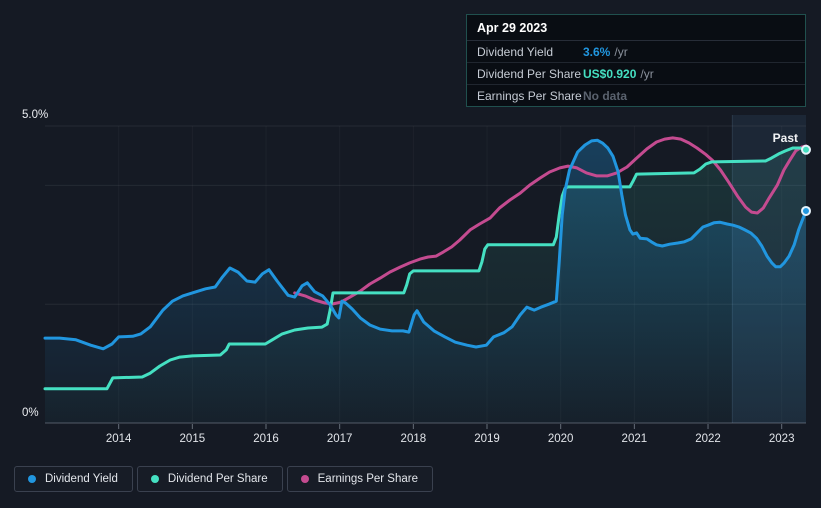  I want to click on tooltip-label: Earnings Per Share, so click(529, 95).